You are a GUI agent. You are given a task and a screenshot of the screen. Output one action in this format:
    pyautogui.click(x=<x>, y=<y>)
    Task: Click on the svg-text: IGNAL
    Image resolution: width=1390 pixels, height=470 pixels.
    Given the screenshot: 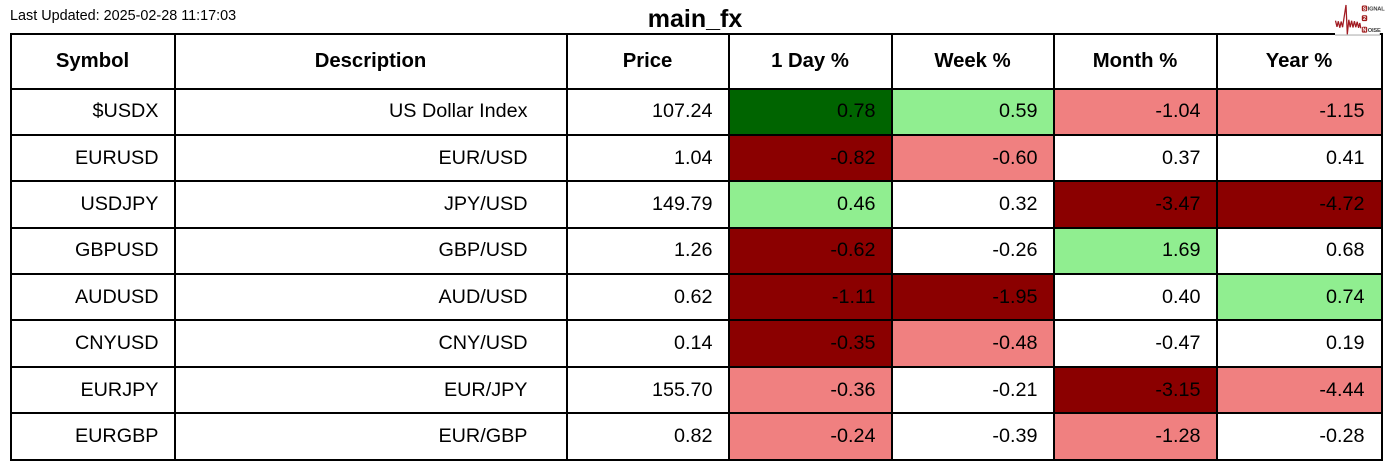 What is the action you would take?
    pyautogui.click(x=1376, y=10)
    